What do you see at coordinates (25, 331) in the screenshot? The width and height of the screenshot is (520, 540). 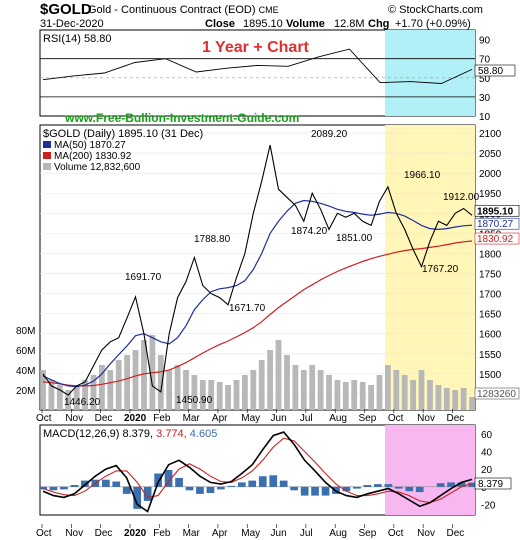 I see `volume-tick-label: 80M` at bounding box center [25, 331].